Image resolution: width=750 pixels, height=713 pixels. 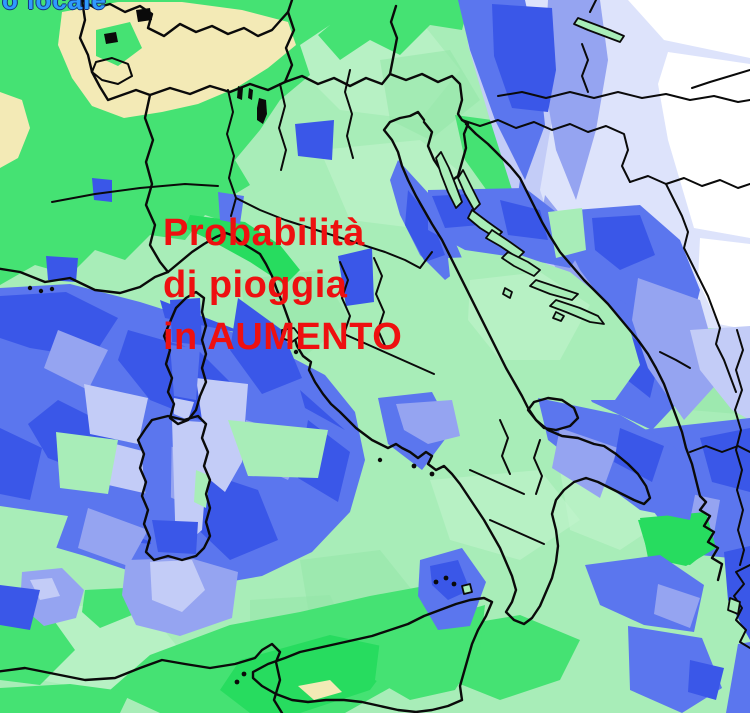 I want to click on corsica-outline, so click(x=185, y=358).